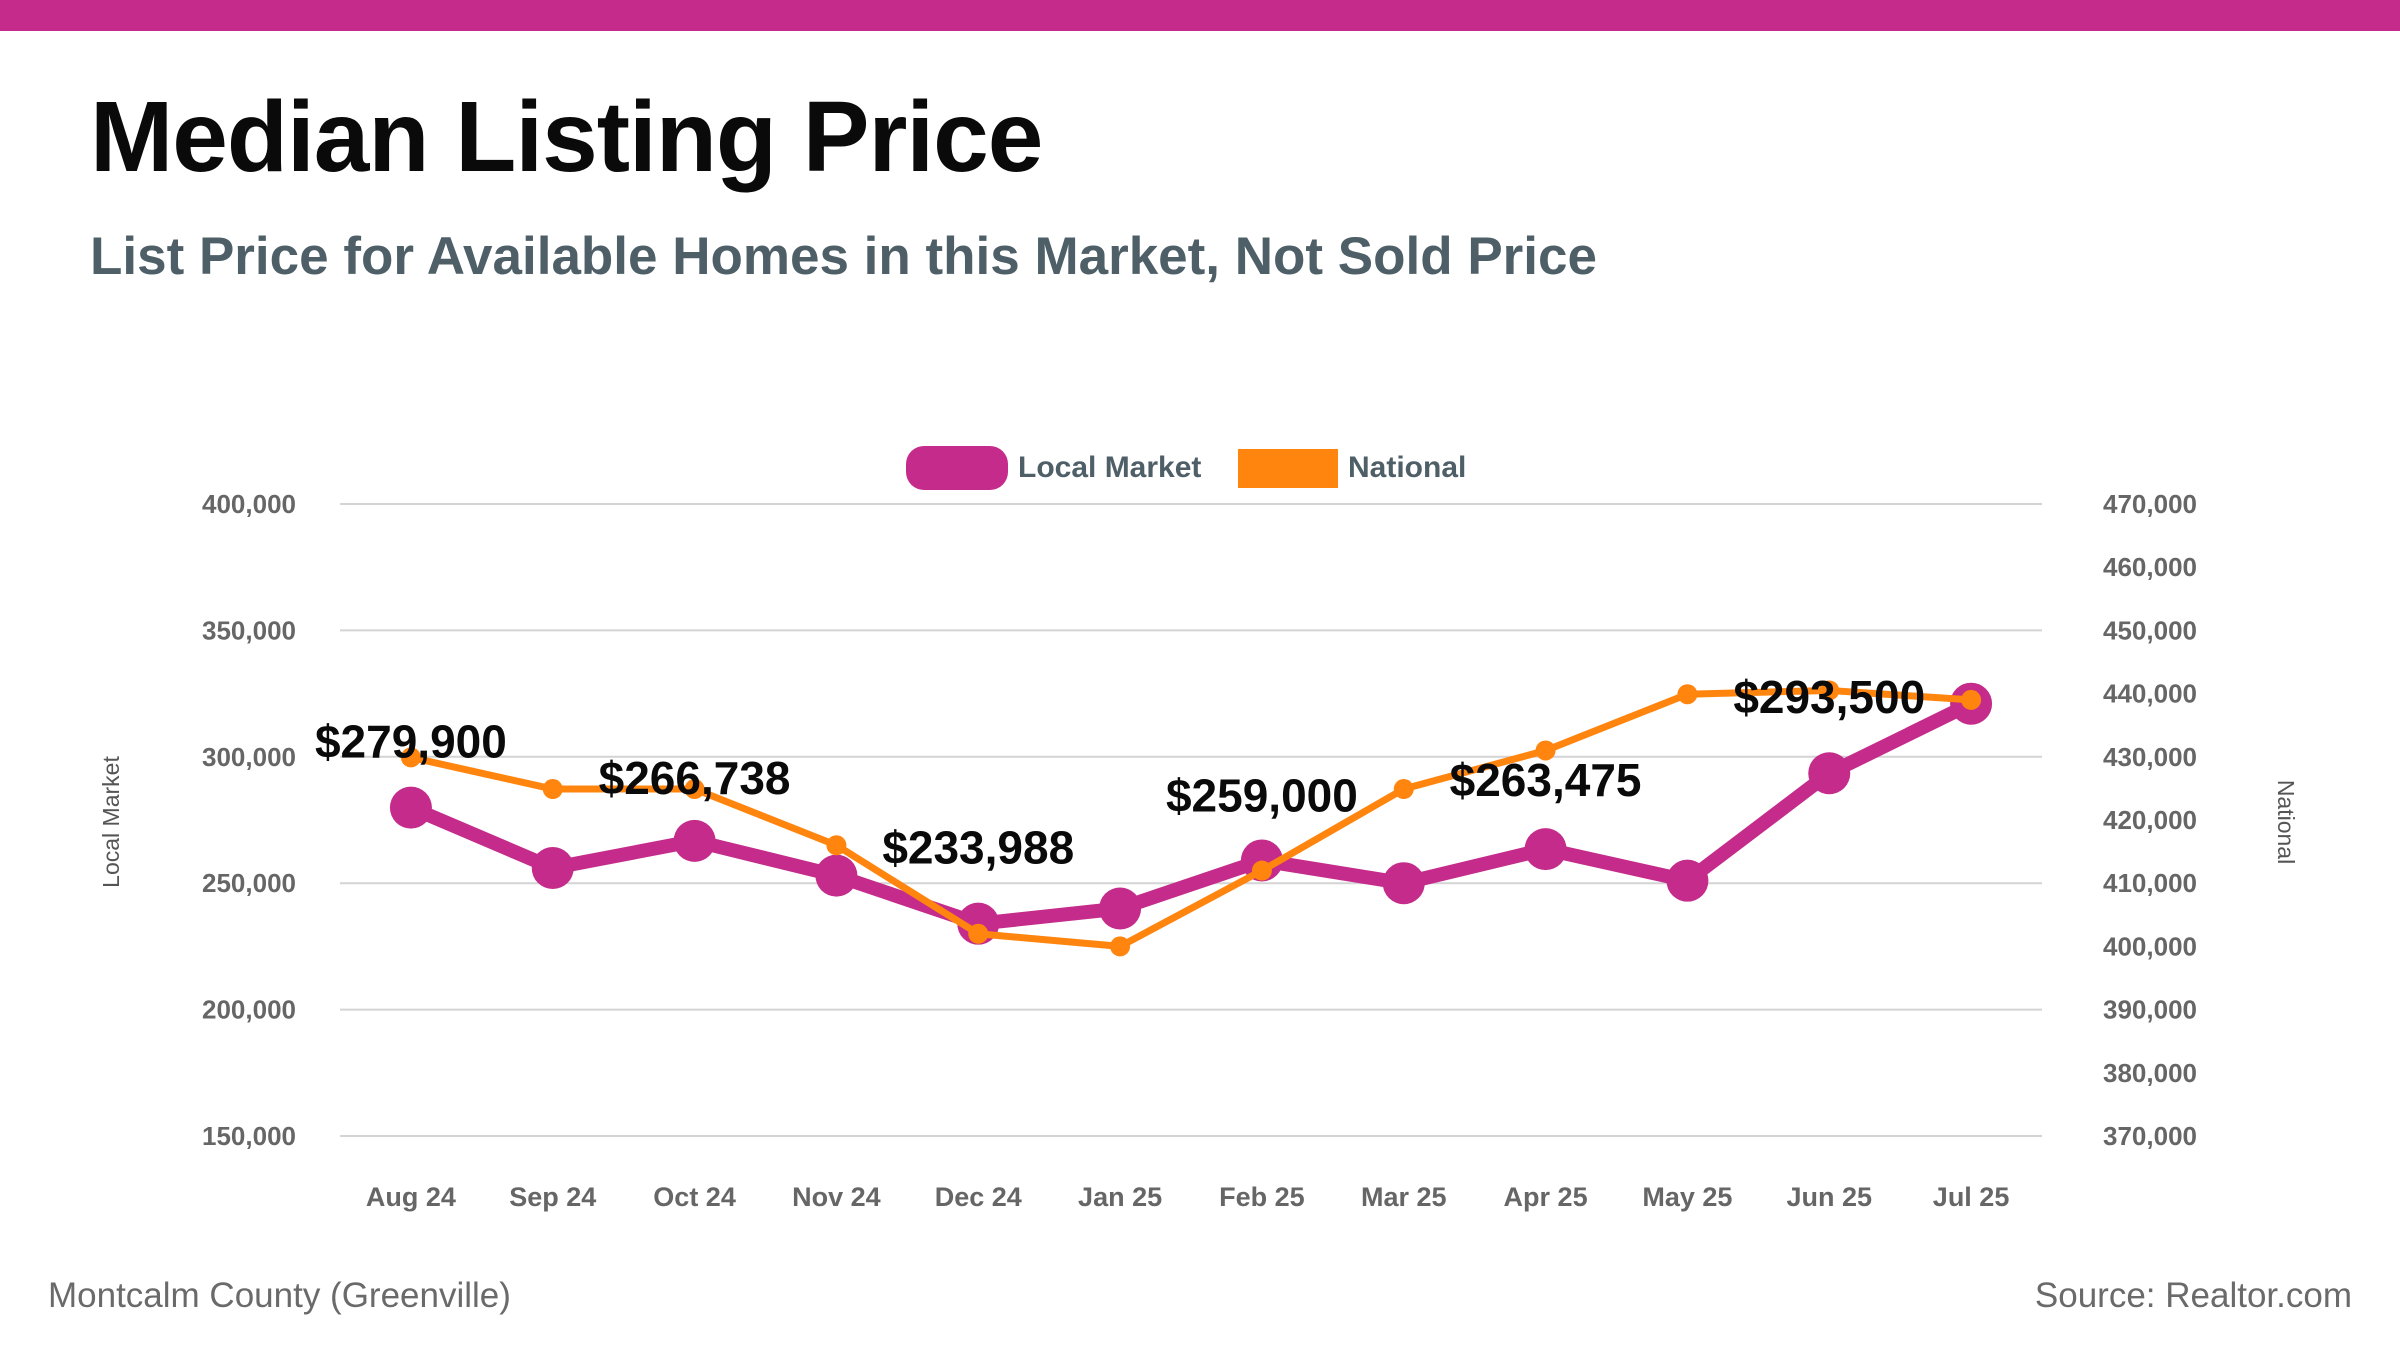  Describe the element at coordinates (694, 1197) in the screenshot. I see `x-tick-label: Oct 24` at that location.